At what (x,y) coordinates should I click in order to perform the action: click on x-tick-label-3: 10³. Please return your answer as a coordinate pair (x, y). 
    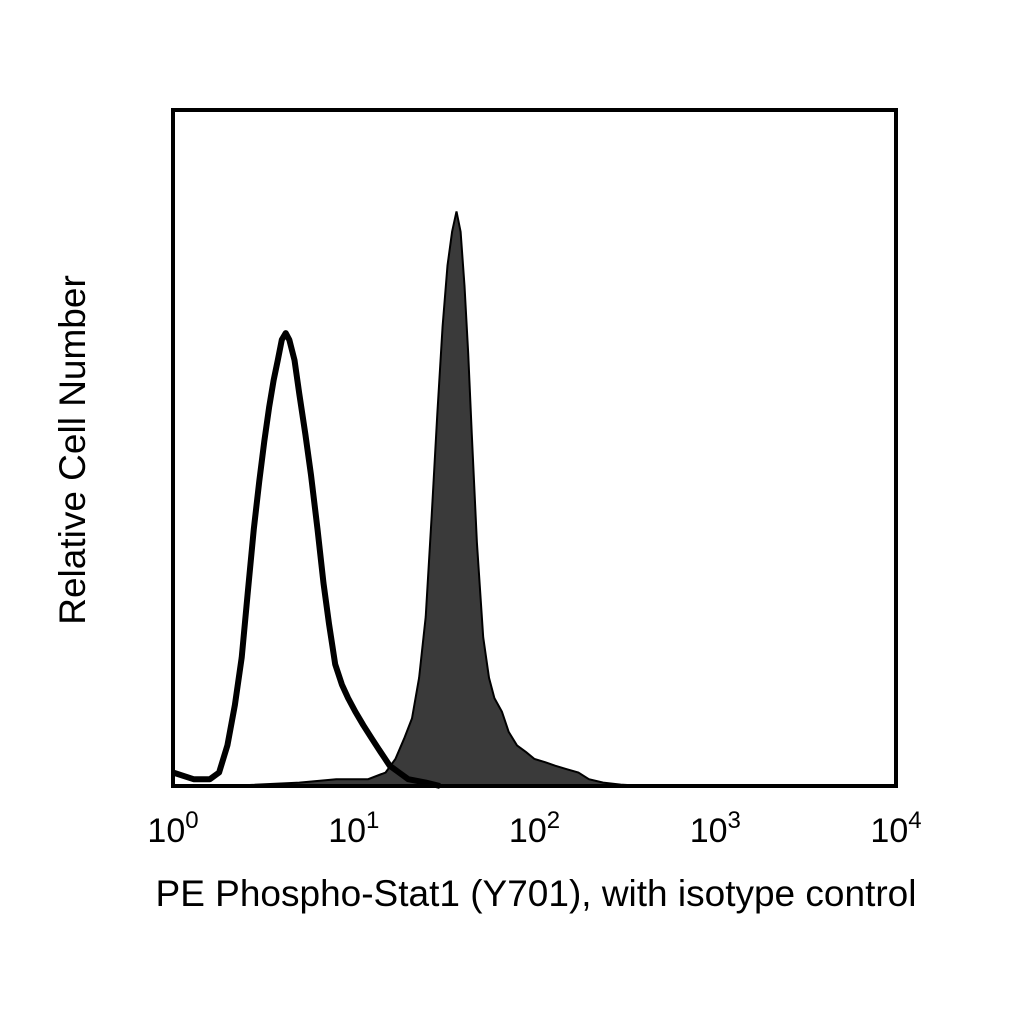
    Looking at the image, I should click on (715, 828).